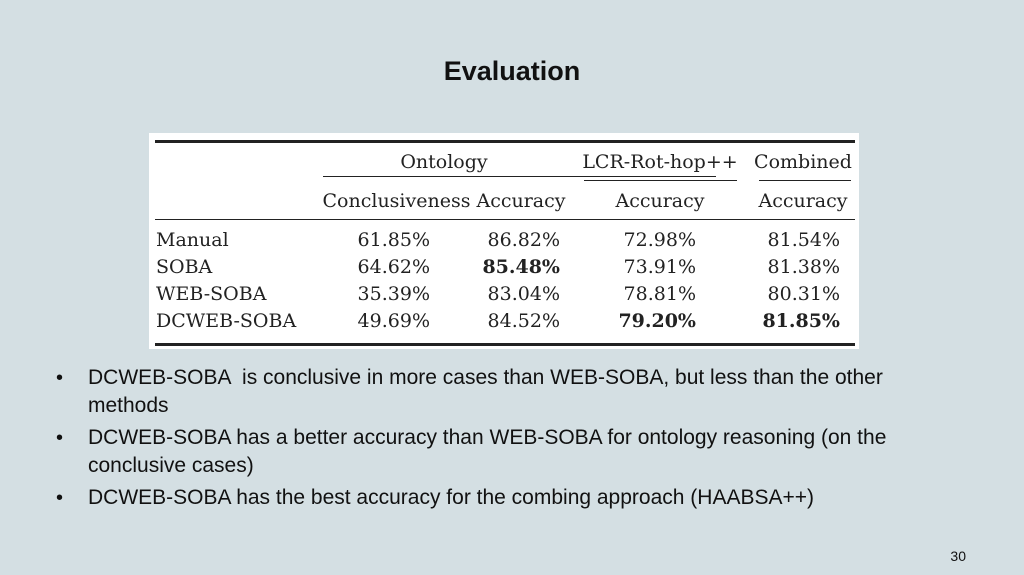 Image resolution: width=1024 pixels, height=575 pixels. Describe the element at coordinates (803, 294) in the screenshot. I see `row-combined-accuracy: 80.31%` at that location.